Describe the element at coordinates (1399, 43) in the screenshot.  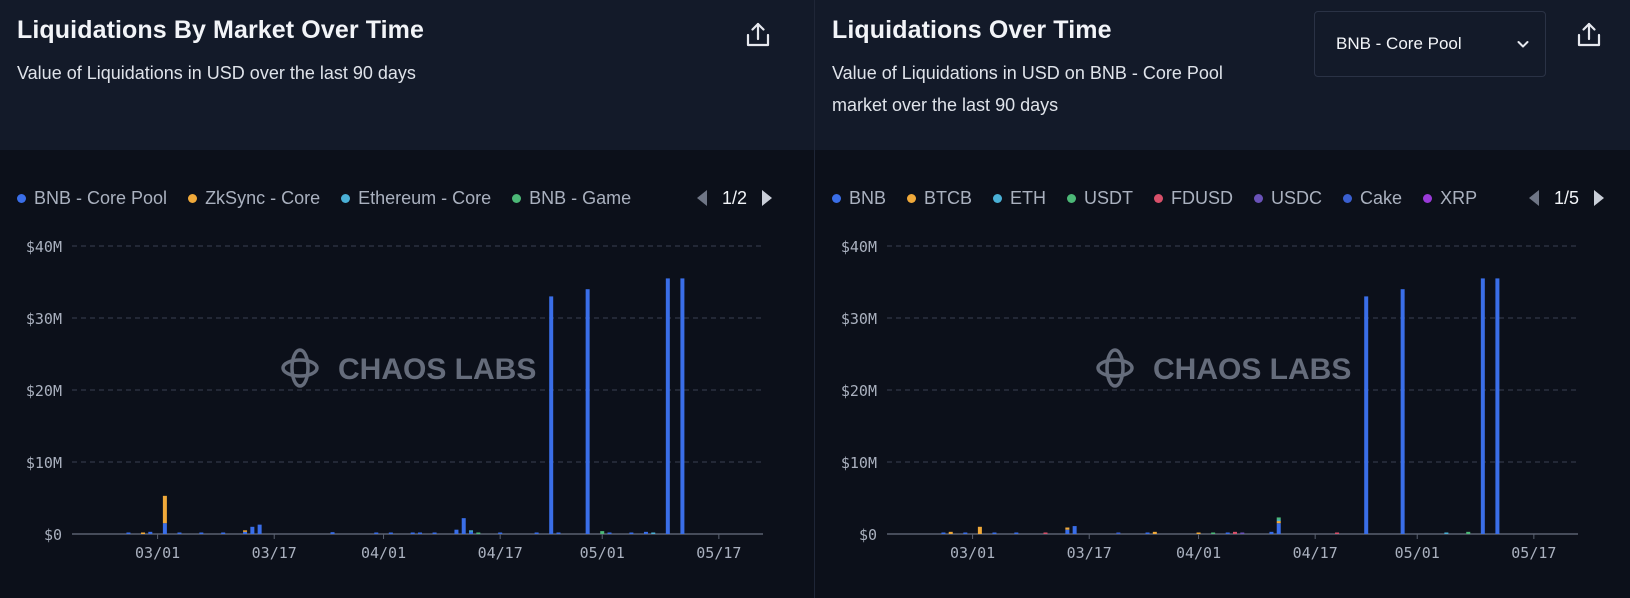
I see `market-select-value: BNB - Core Pool` at that location.